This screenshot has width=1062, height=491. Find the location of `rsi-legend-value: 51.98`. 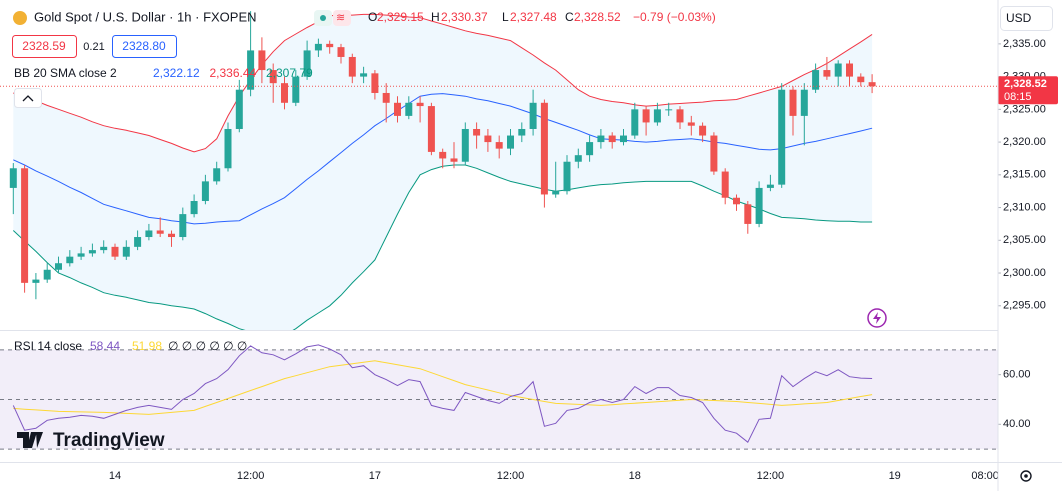

rsi-legend-value: 51.98 is located at coordinates (147, 346).